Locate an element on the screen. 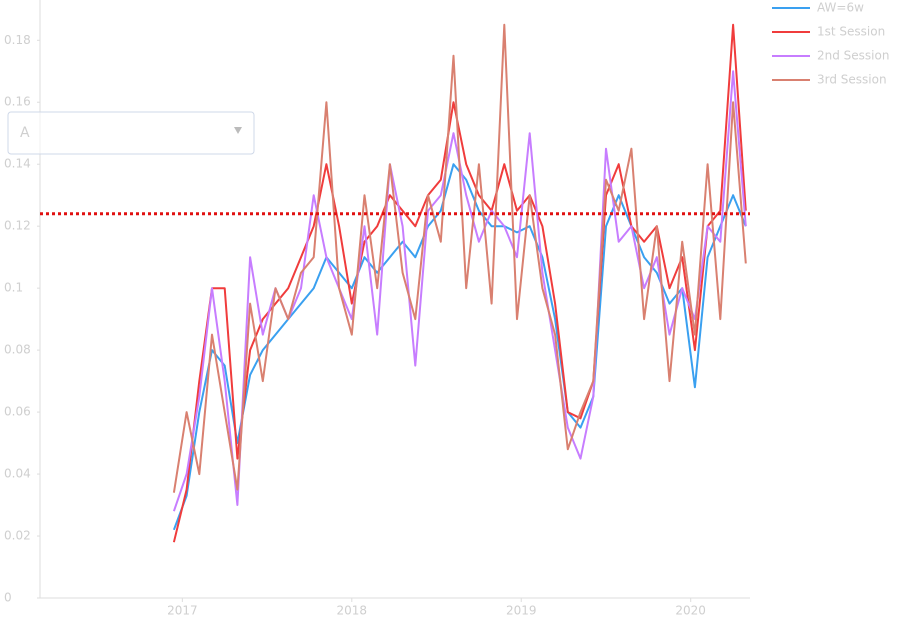  dropdown-box is located at coordinates (131, 133).